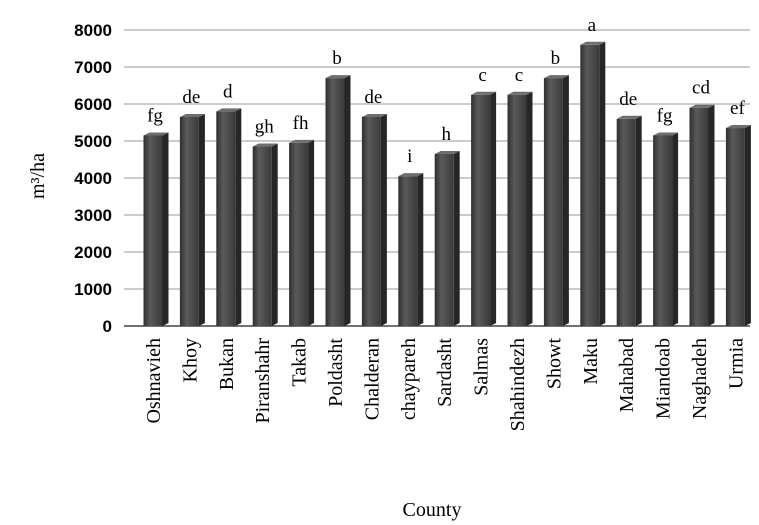 Image resolution: width=759 pixels, height=525 pixels. Describe the element at coordinates (93, 104) in the screenshot. I see `y-tick-label: 6000` at that location.